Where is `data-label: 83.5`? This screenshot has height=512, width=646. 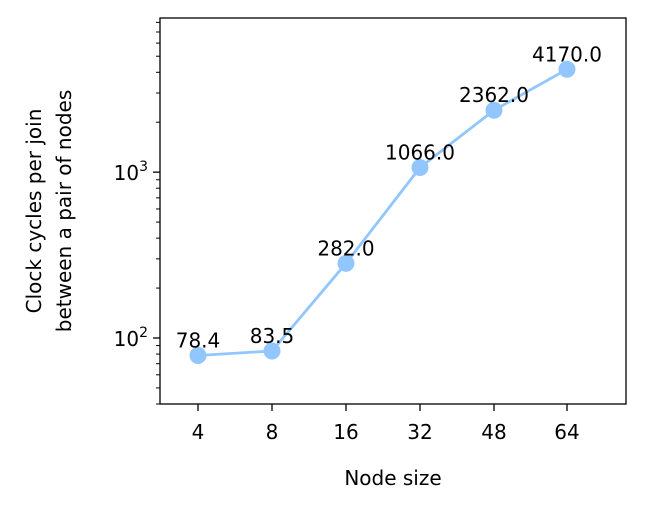
data-label: 83.5 is located at coordinates (272, 336).